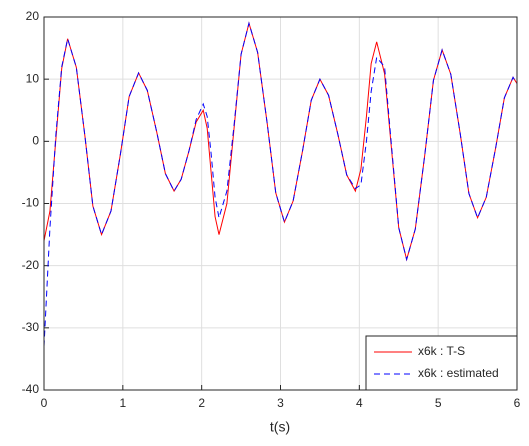 The width and height of the screenshot is (529, 446). What do you see at coordinates (441, 363) in the screenshot?
I see `legend-box` at bounding box center [441, 363].